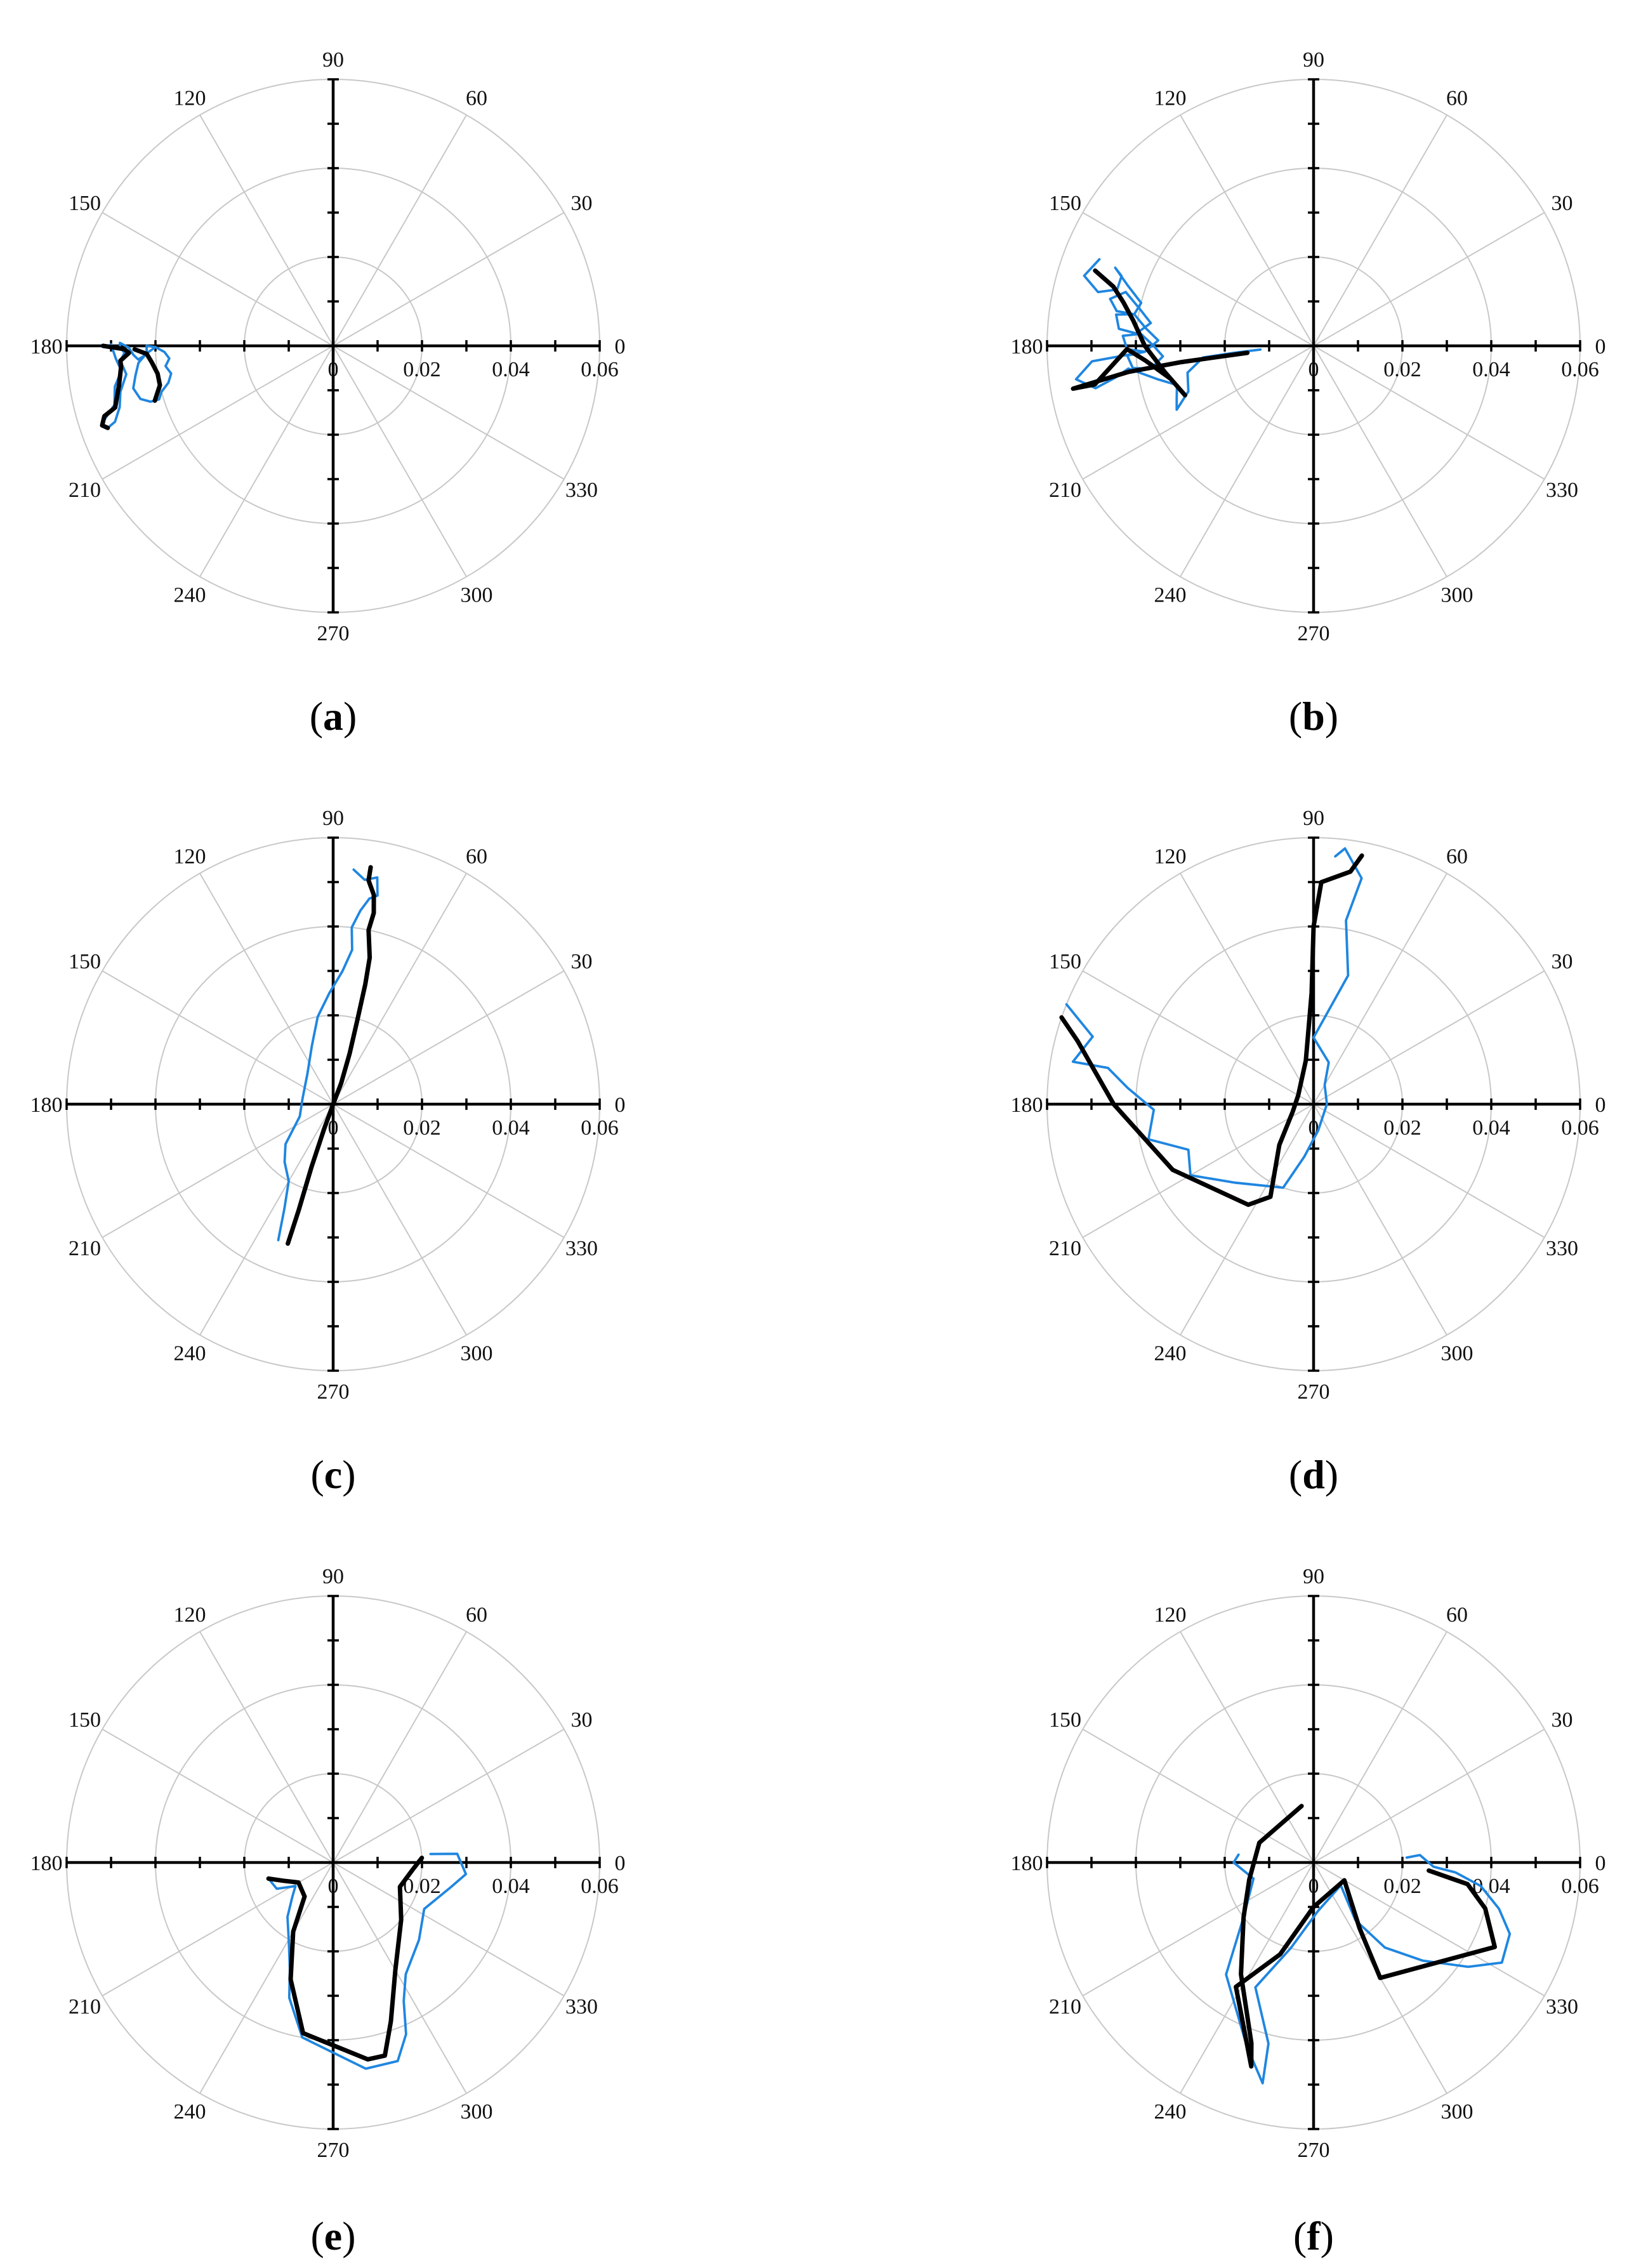 The width and height of the screenshot is (1648, 2268). Describe the element at coordinates (115, 386) in the screenshot. I see `trajectory-black-line` at that location.